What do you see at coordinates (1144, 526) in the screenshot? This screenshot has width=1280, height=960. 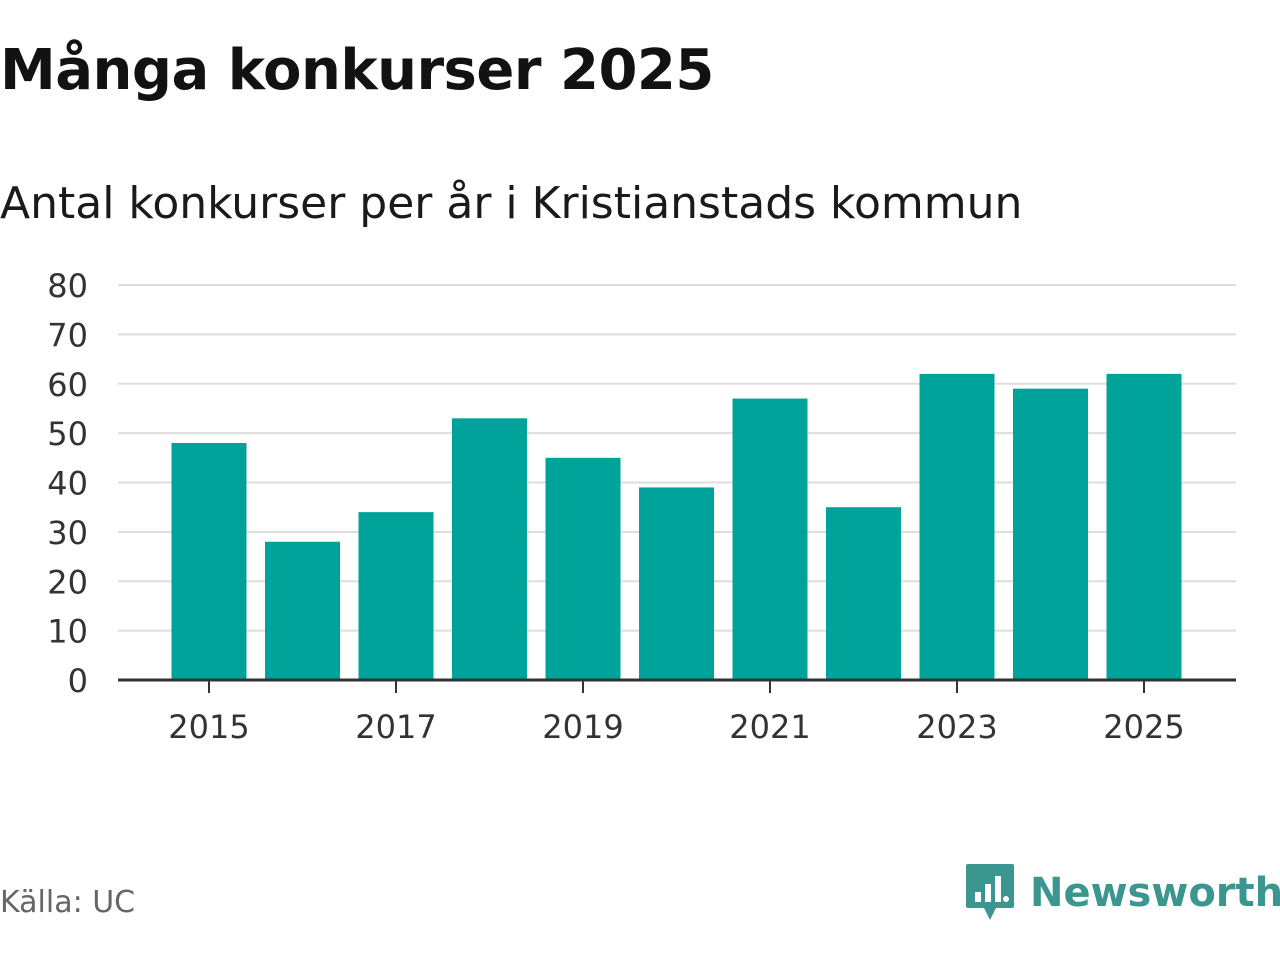 I see `bar-2025` at bounding box center [1144, 526].